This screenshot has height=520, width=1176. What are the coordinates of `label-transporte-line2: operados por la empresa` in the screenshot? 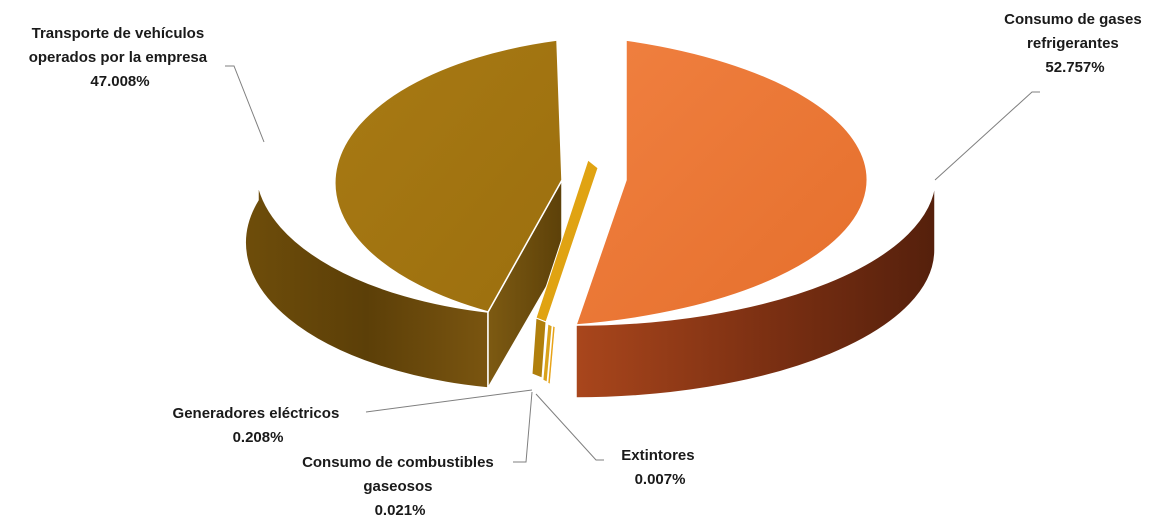 It's located at (118, 57).